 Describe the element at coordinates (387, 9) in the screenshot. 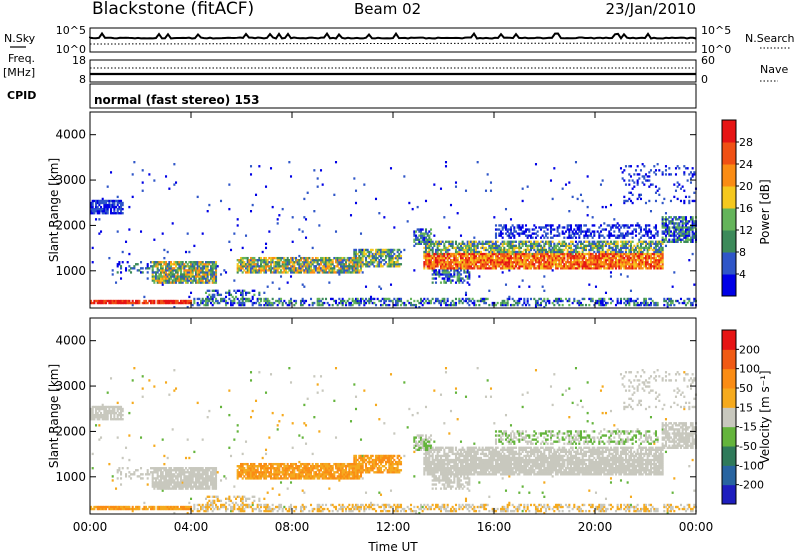

I see `beam-label: Beam 02` at that location.